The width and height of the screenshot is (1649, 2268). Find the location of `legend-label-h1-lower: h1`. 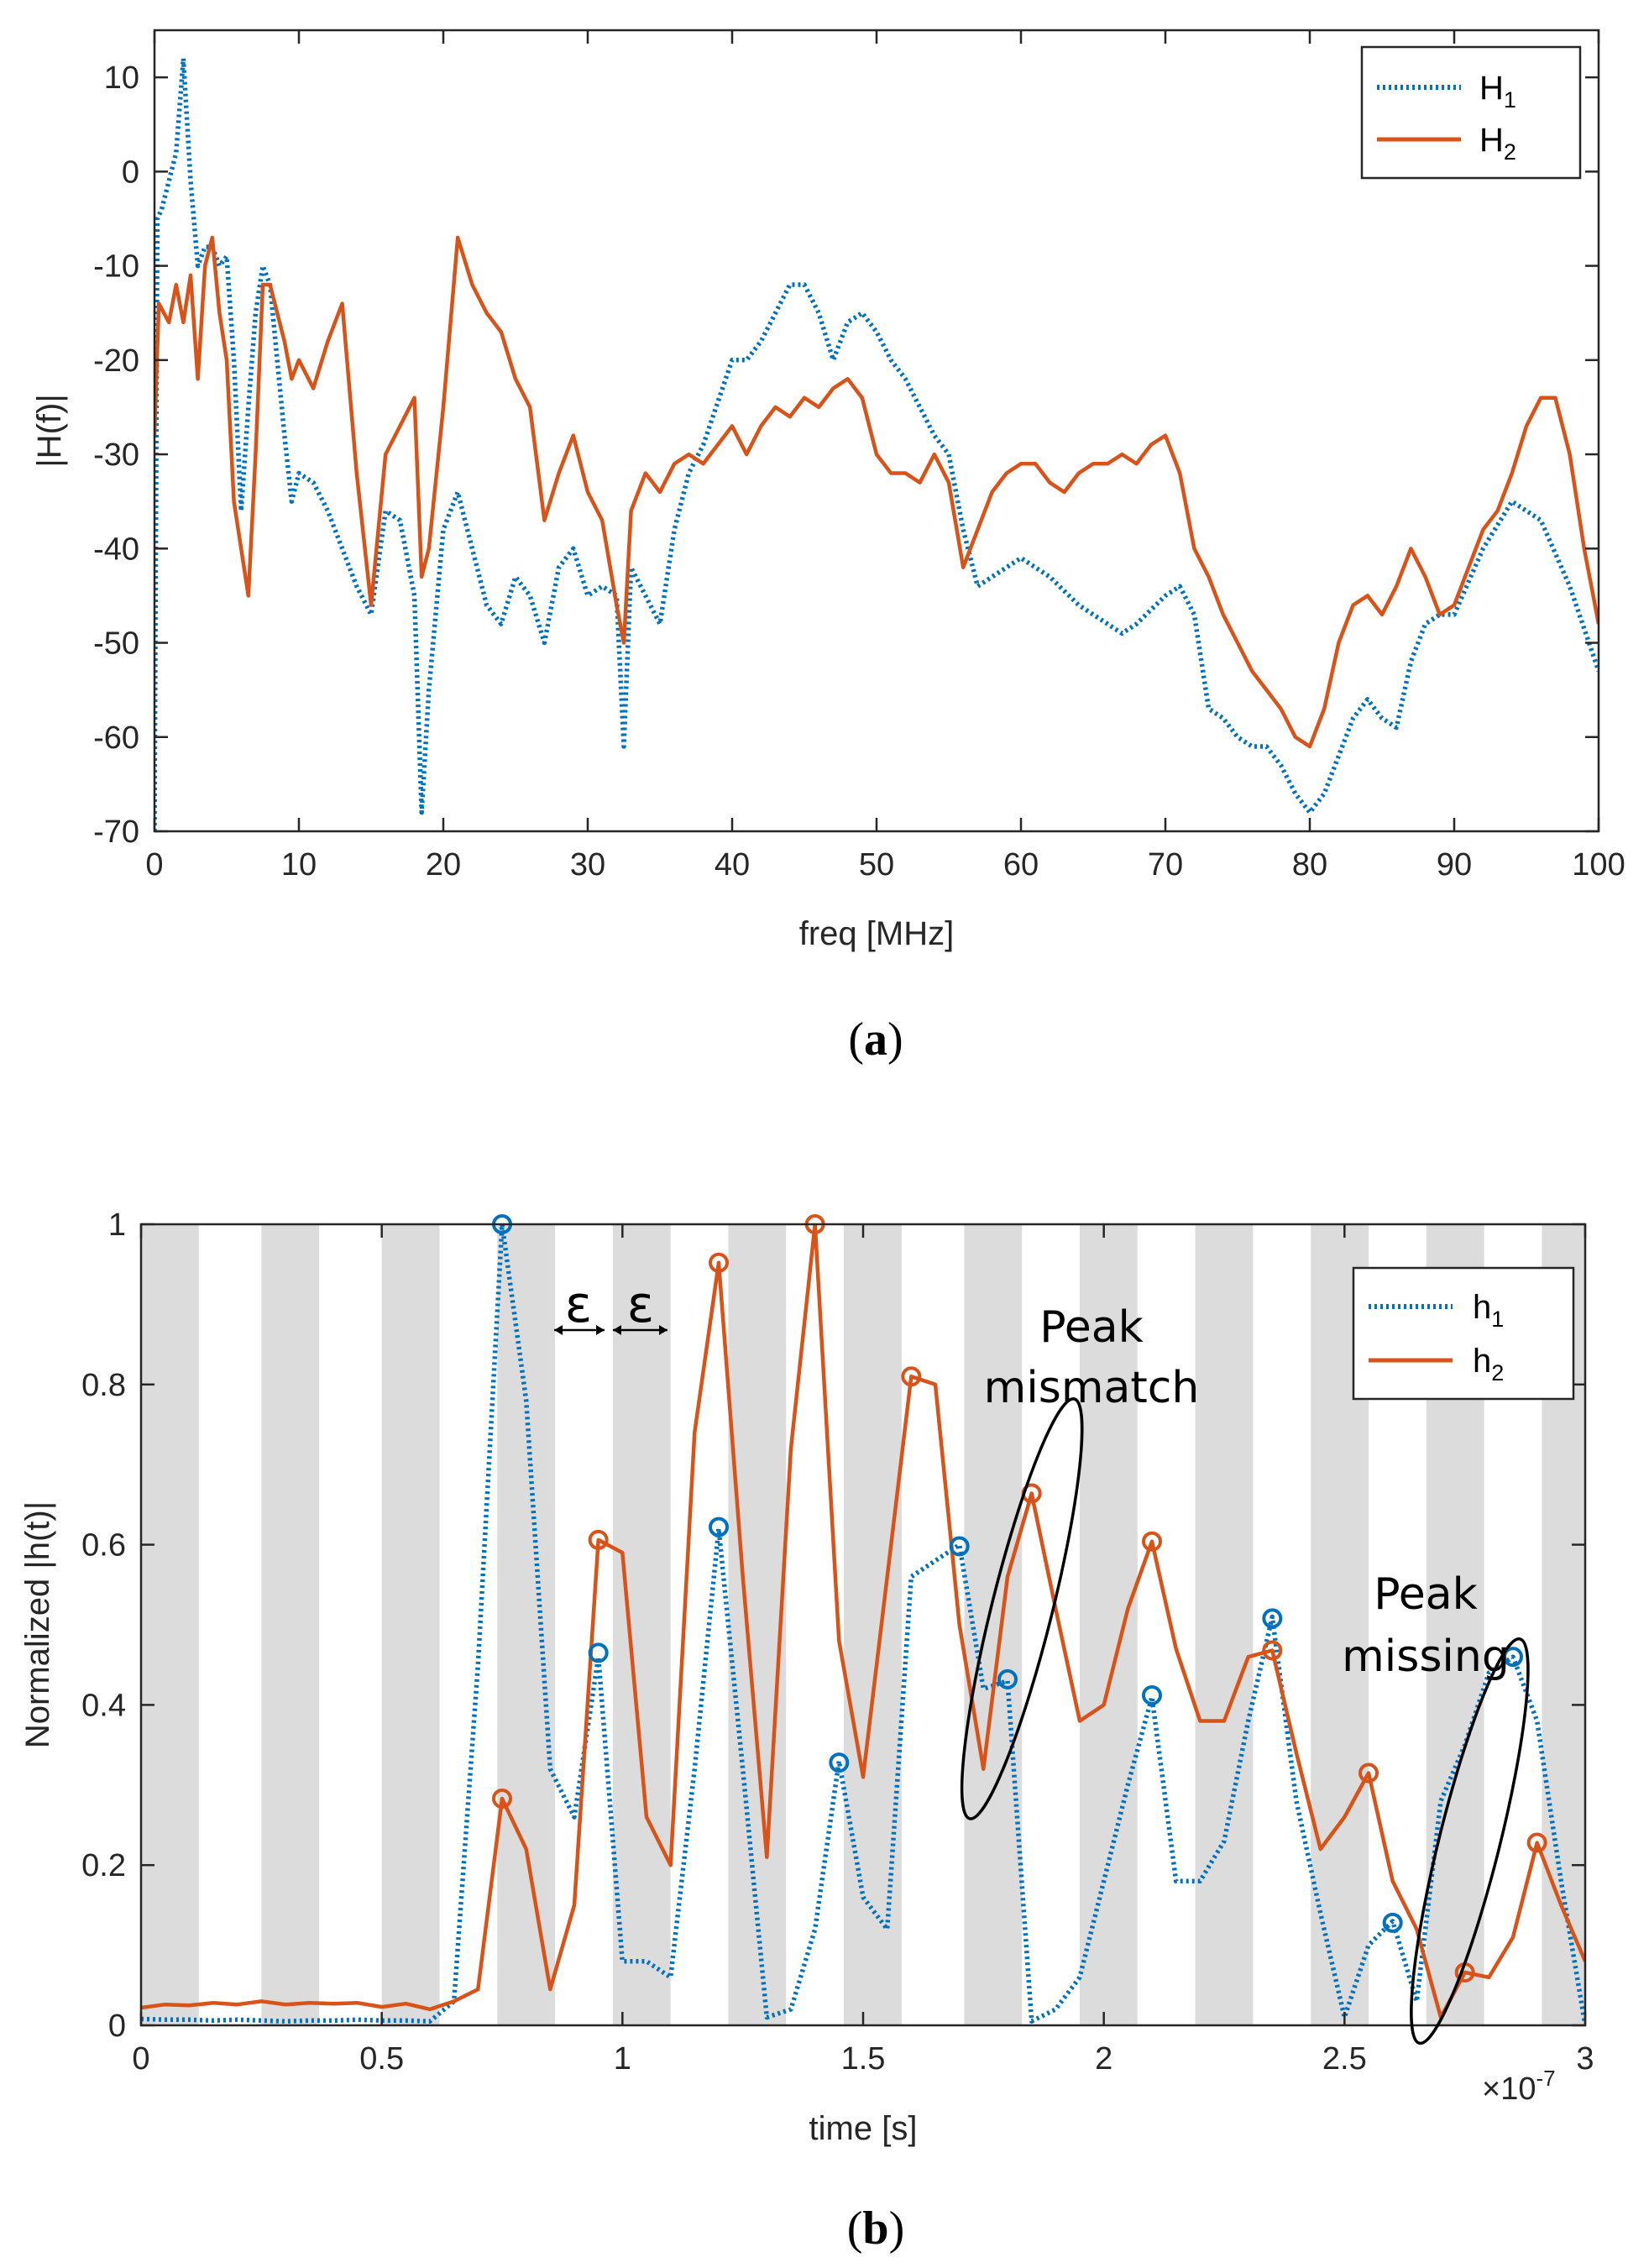

legend-label-h1-lower: h1 is located at coordinates (1488, 1311).